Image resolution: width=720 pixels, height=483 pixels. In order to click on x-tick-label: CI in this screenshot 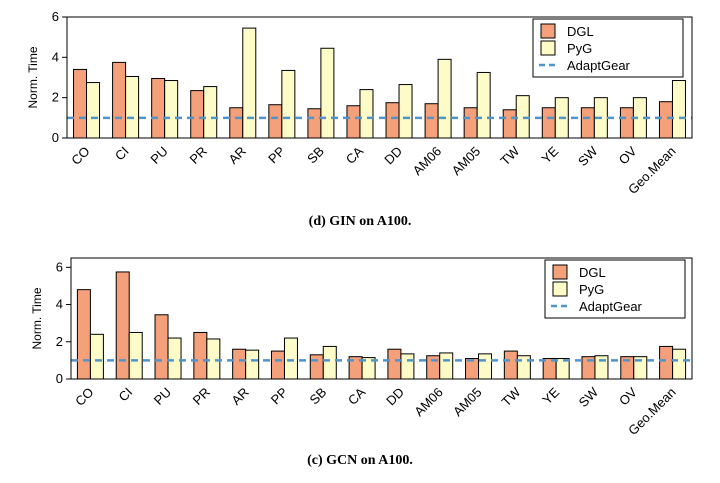, I will do `click(122, 154)`.